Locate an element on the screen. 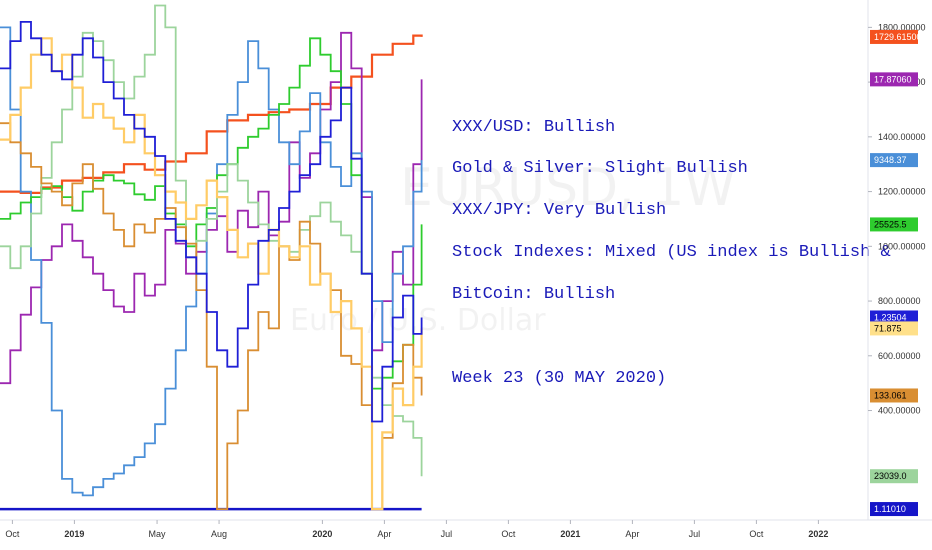 The width and height of the screenshot is (932, 550). annotation-line-5: BitCoin: Bullish is located at coordinates (533, 294).